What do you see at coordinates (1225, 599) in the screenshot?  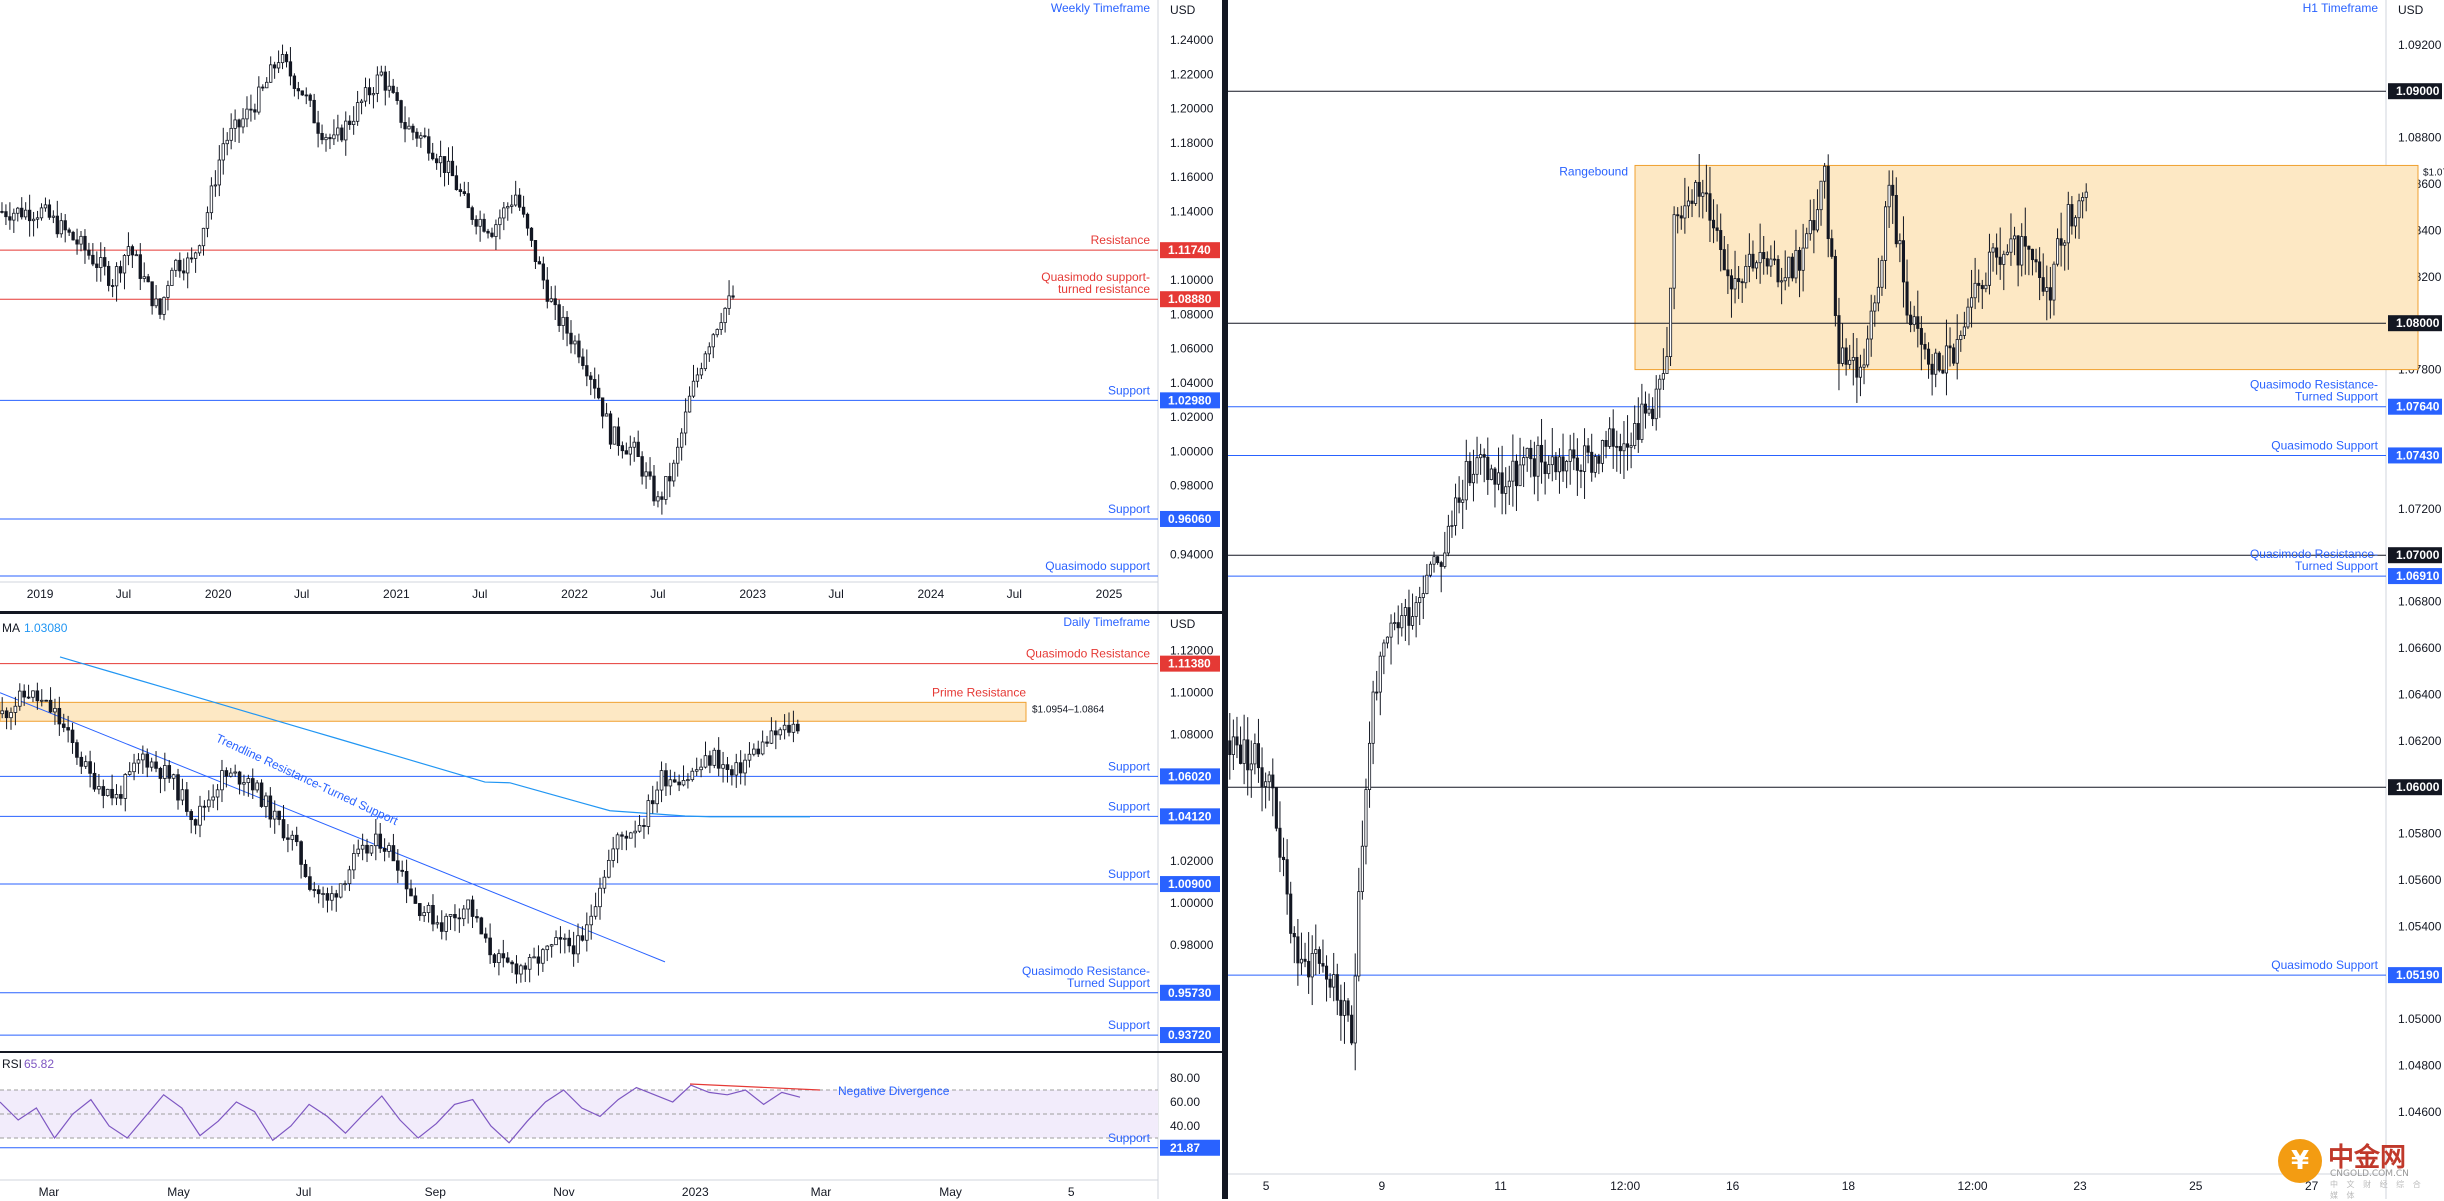 I see `vertical-pane-divider` at bounding box center [1225, 599].